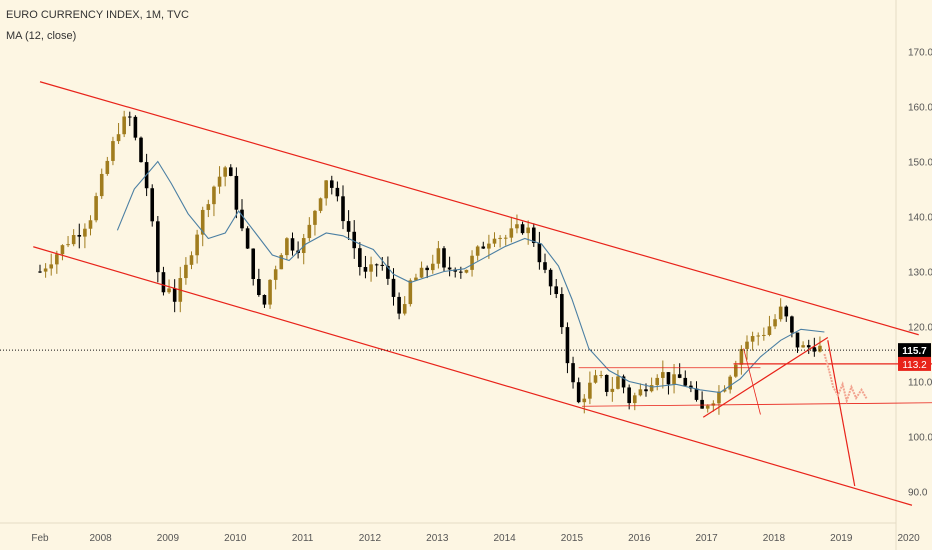 The width and height of the screenshot is (932, 550). Describe the element at coordinates (303, 538) in the screenshot. I see `x-tick-label: 2011` at that location.